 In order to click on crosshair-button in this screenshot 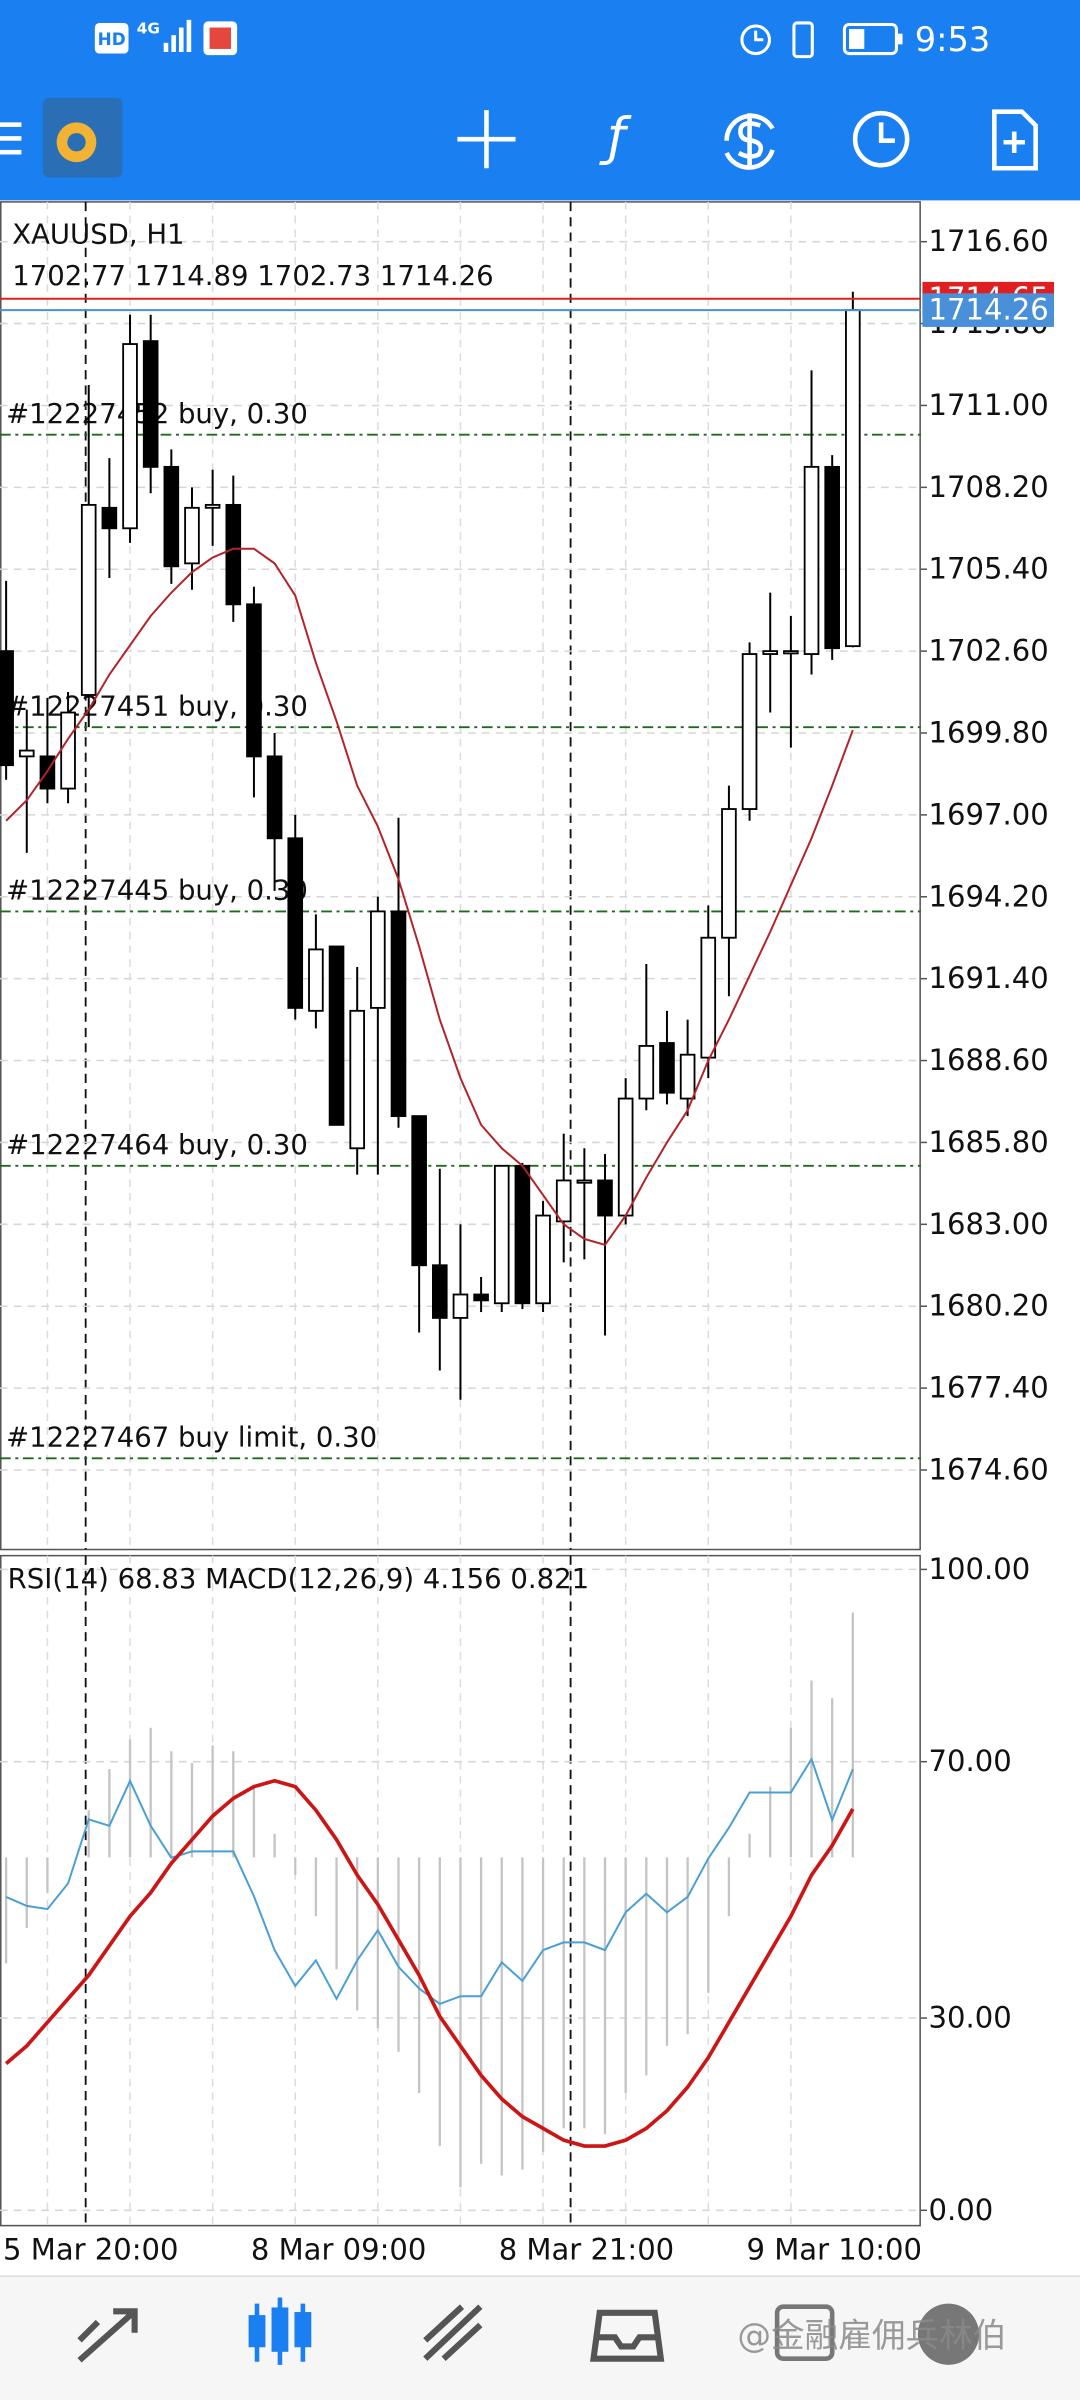, I will do `click(486, 139)`.